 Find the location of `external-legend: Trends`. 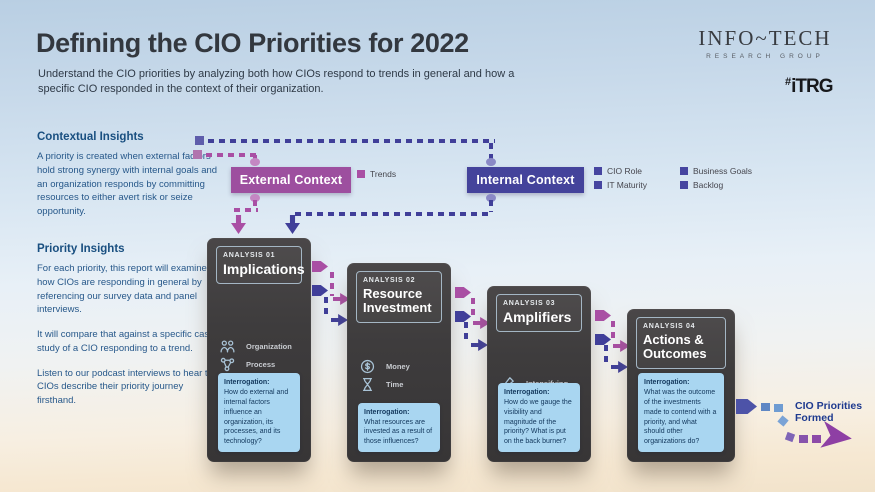

external-legend: Trends is located at coordinates (376, 174).